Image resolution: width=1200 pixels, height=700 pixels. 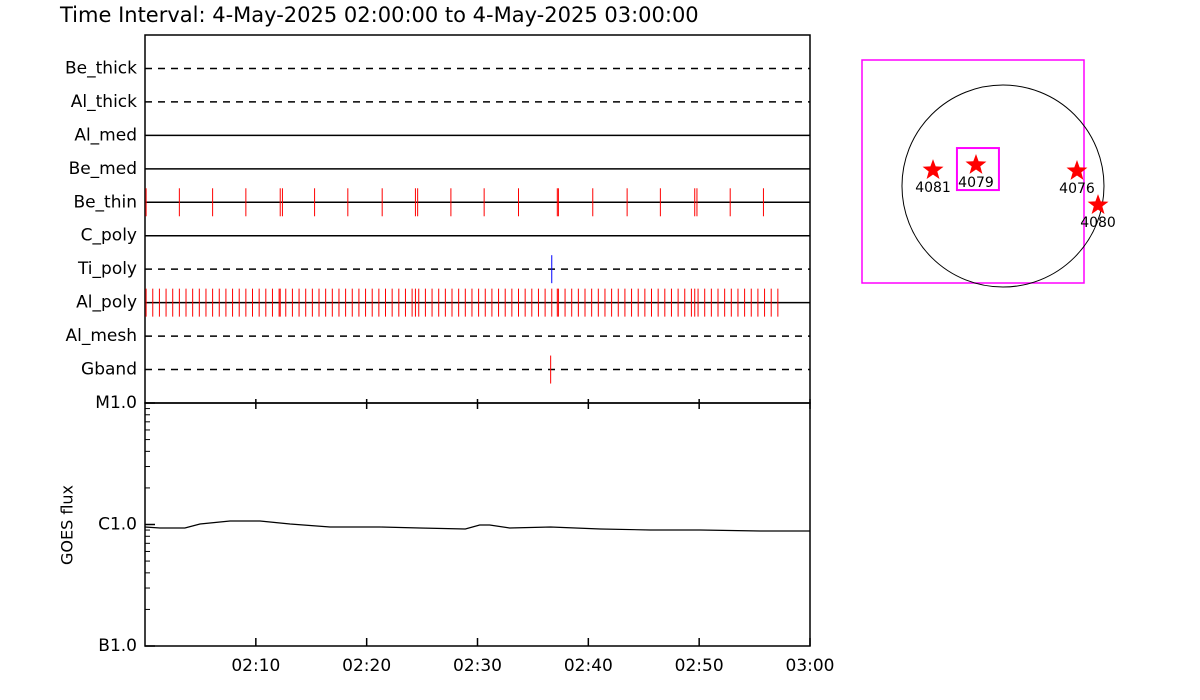 I want to click on fov-box, so click(x=977, y=169).